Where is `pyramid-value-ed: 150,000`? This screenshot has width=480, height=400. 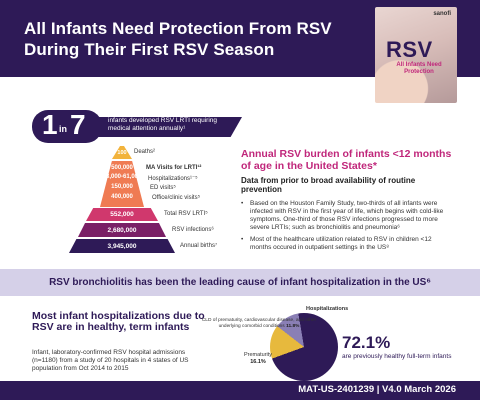
pyramid-value-ed: 150,000 is located at coordinates (122, 187).